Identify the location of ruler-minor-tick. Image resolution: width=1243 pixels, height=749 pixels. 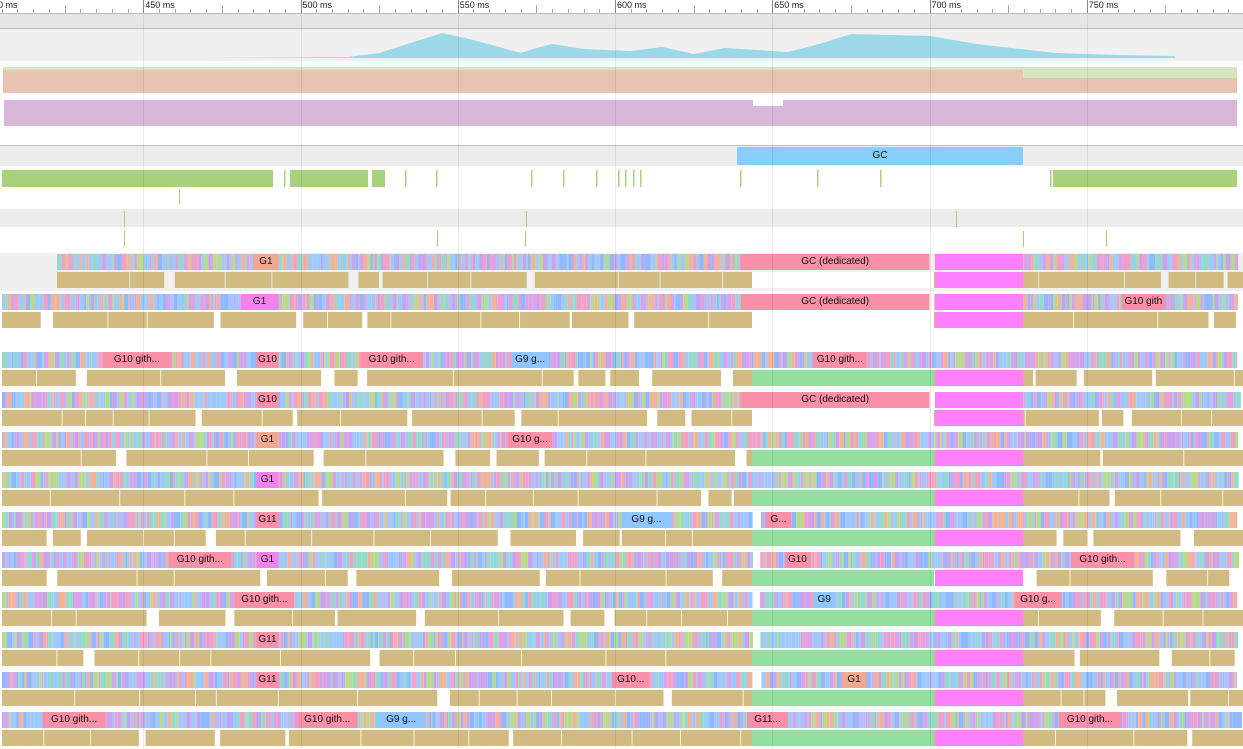
(631, 11).